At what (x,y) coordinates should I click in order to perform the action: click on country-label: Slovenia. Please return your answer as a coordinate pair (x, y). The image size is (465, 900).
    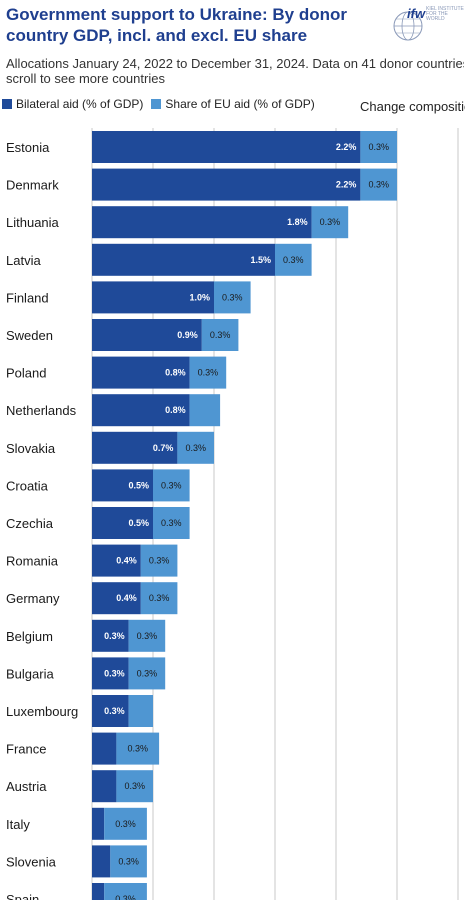
    Looking at the image, I should click on (31, 861).